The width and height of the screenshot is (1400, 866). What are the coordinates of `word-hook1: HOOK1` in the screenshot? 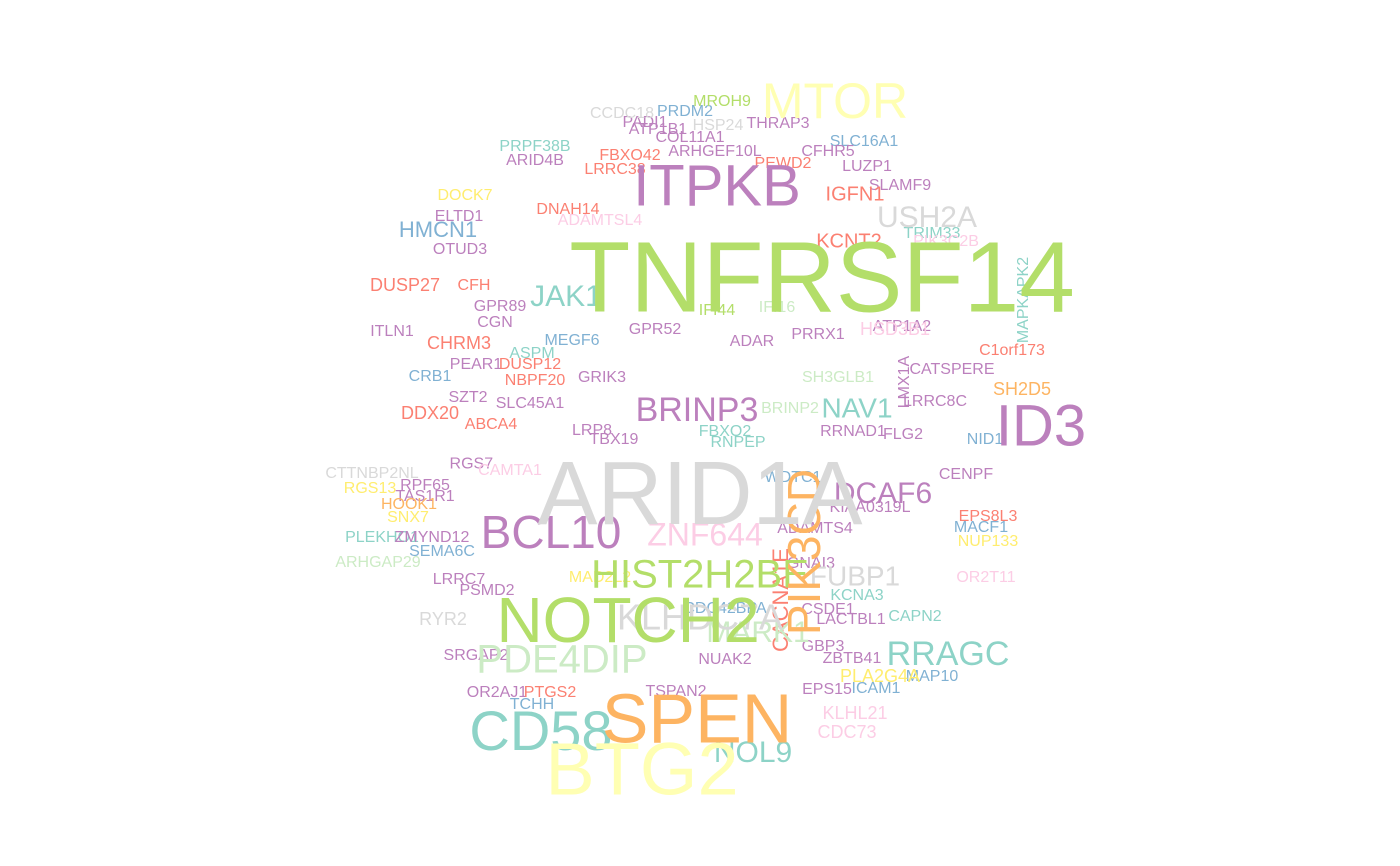 It's located at (409, 504).